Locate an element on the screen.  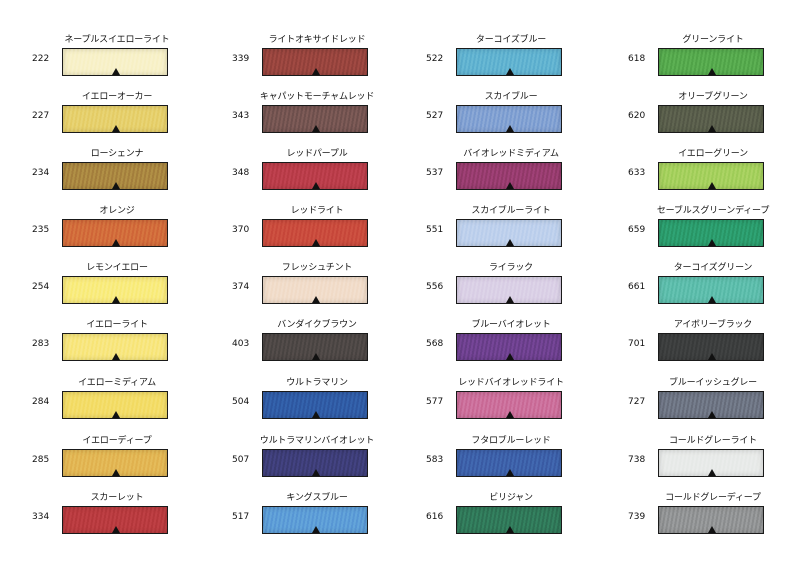
swatch-code: 254 is located at coordinates (41, 287).